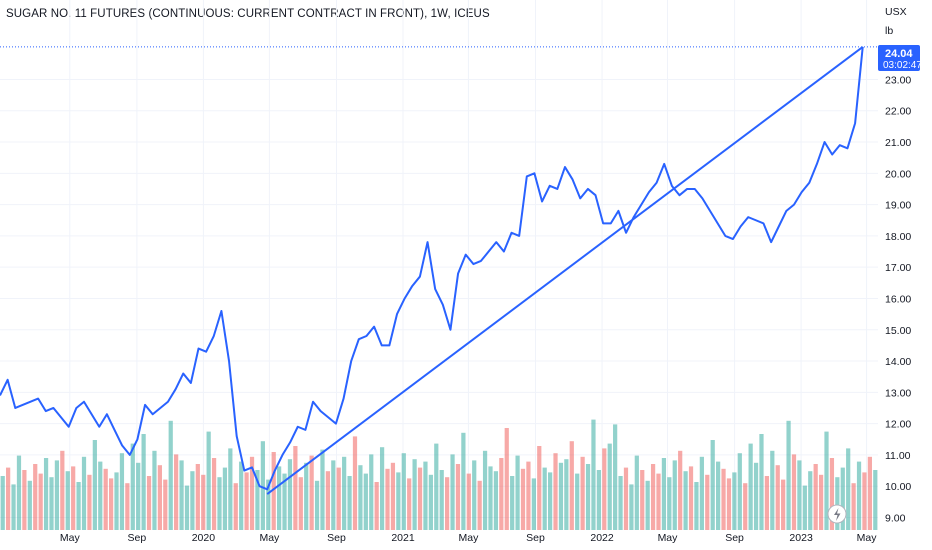  Describe the element at coordinates (889, 31) in the screenshot. I see `unit-label: lb` at that location.